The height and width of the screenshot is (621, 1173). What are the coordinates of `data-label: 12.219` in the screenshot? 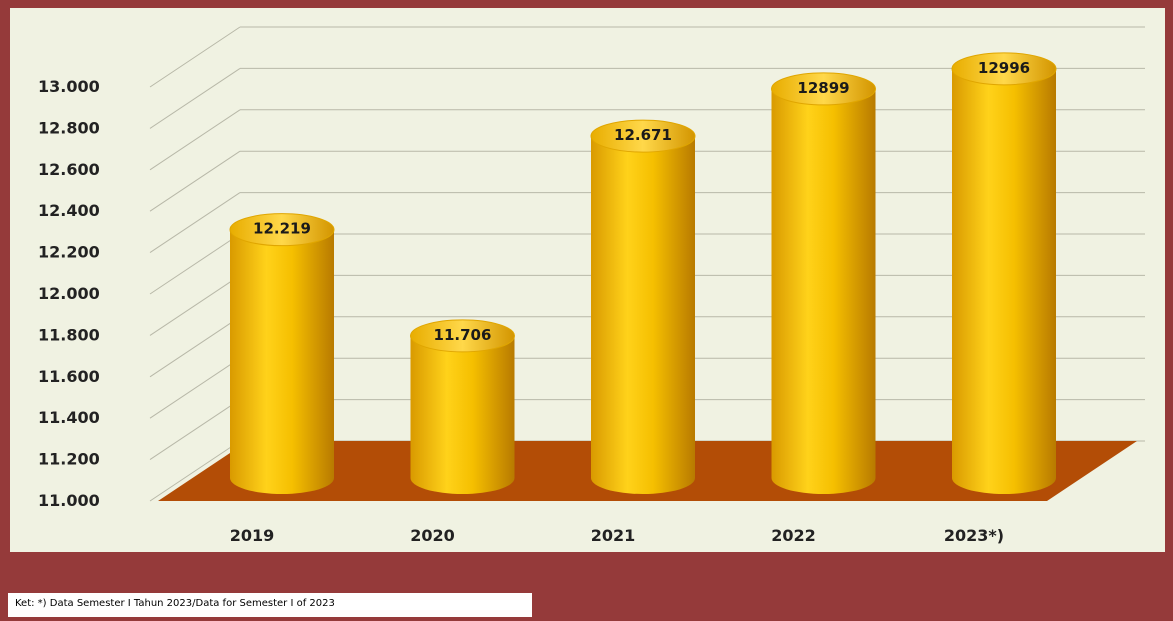 It's located at (282, 229).